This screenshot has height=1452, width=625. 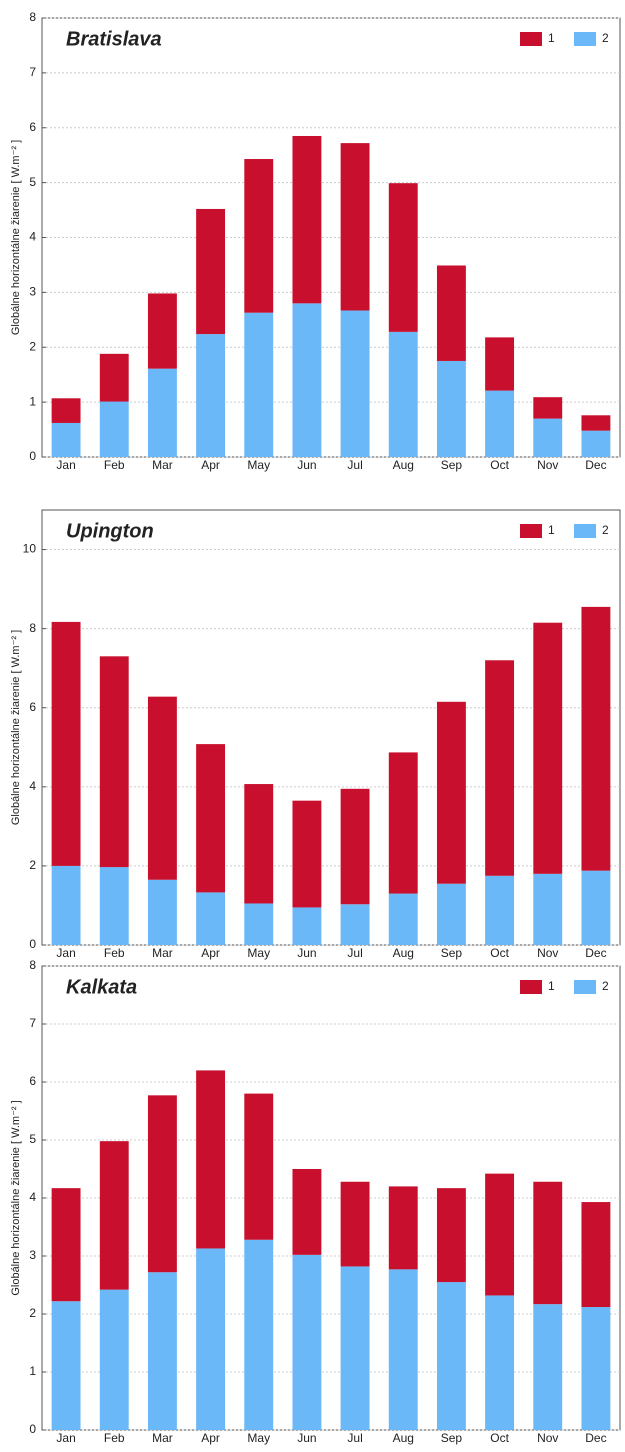 I want to click on y-tick-label: 7, so click(x=32, y=1023).